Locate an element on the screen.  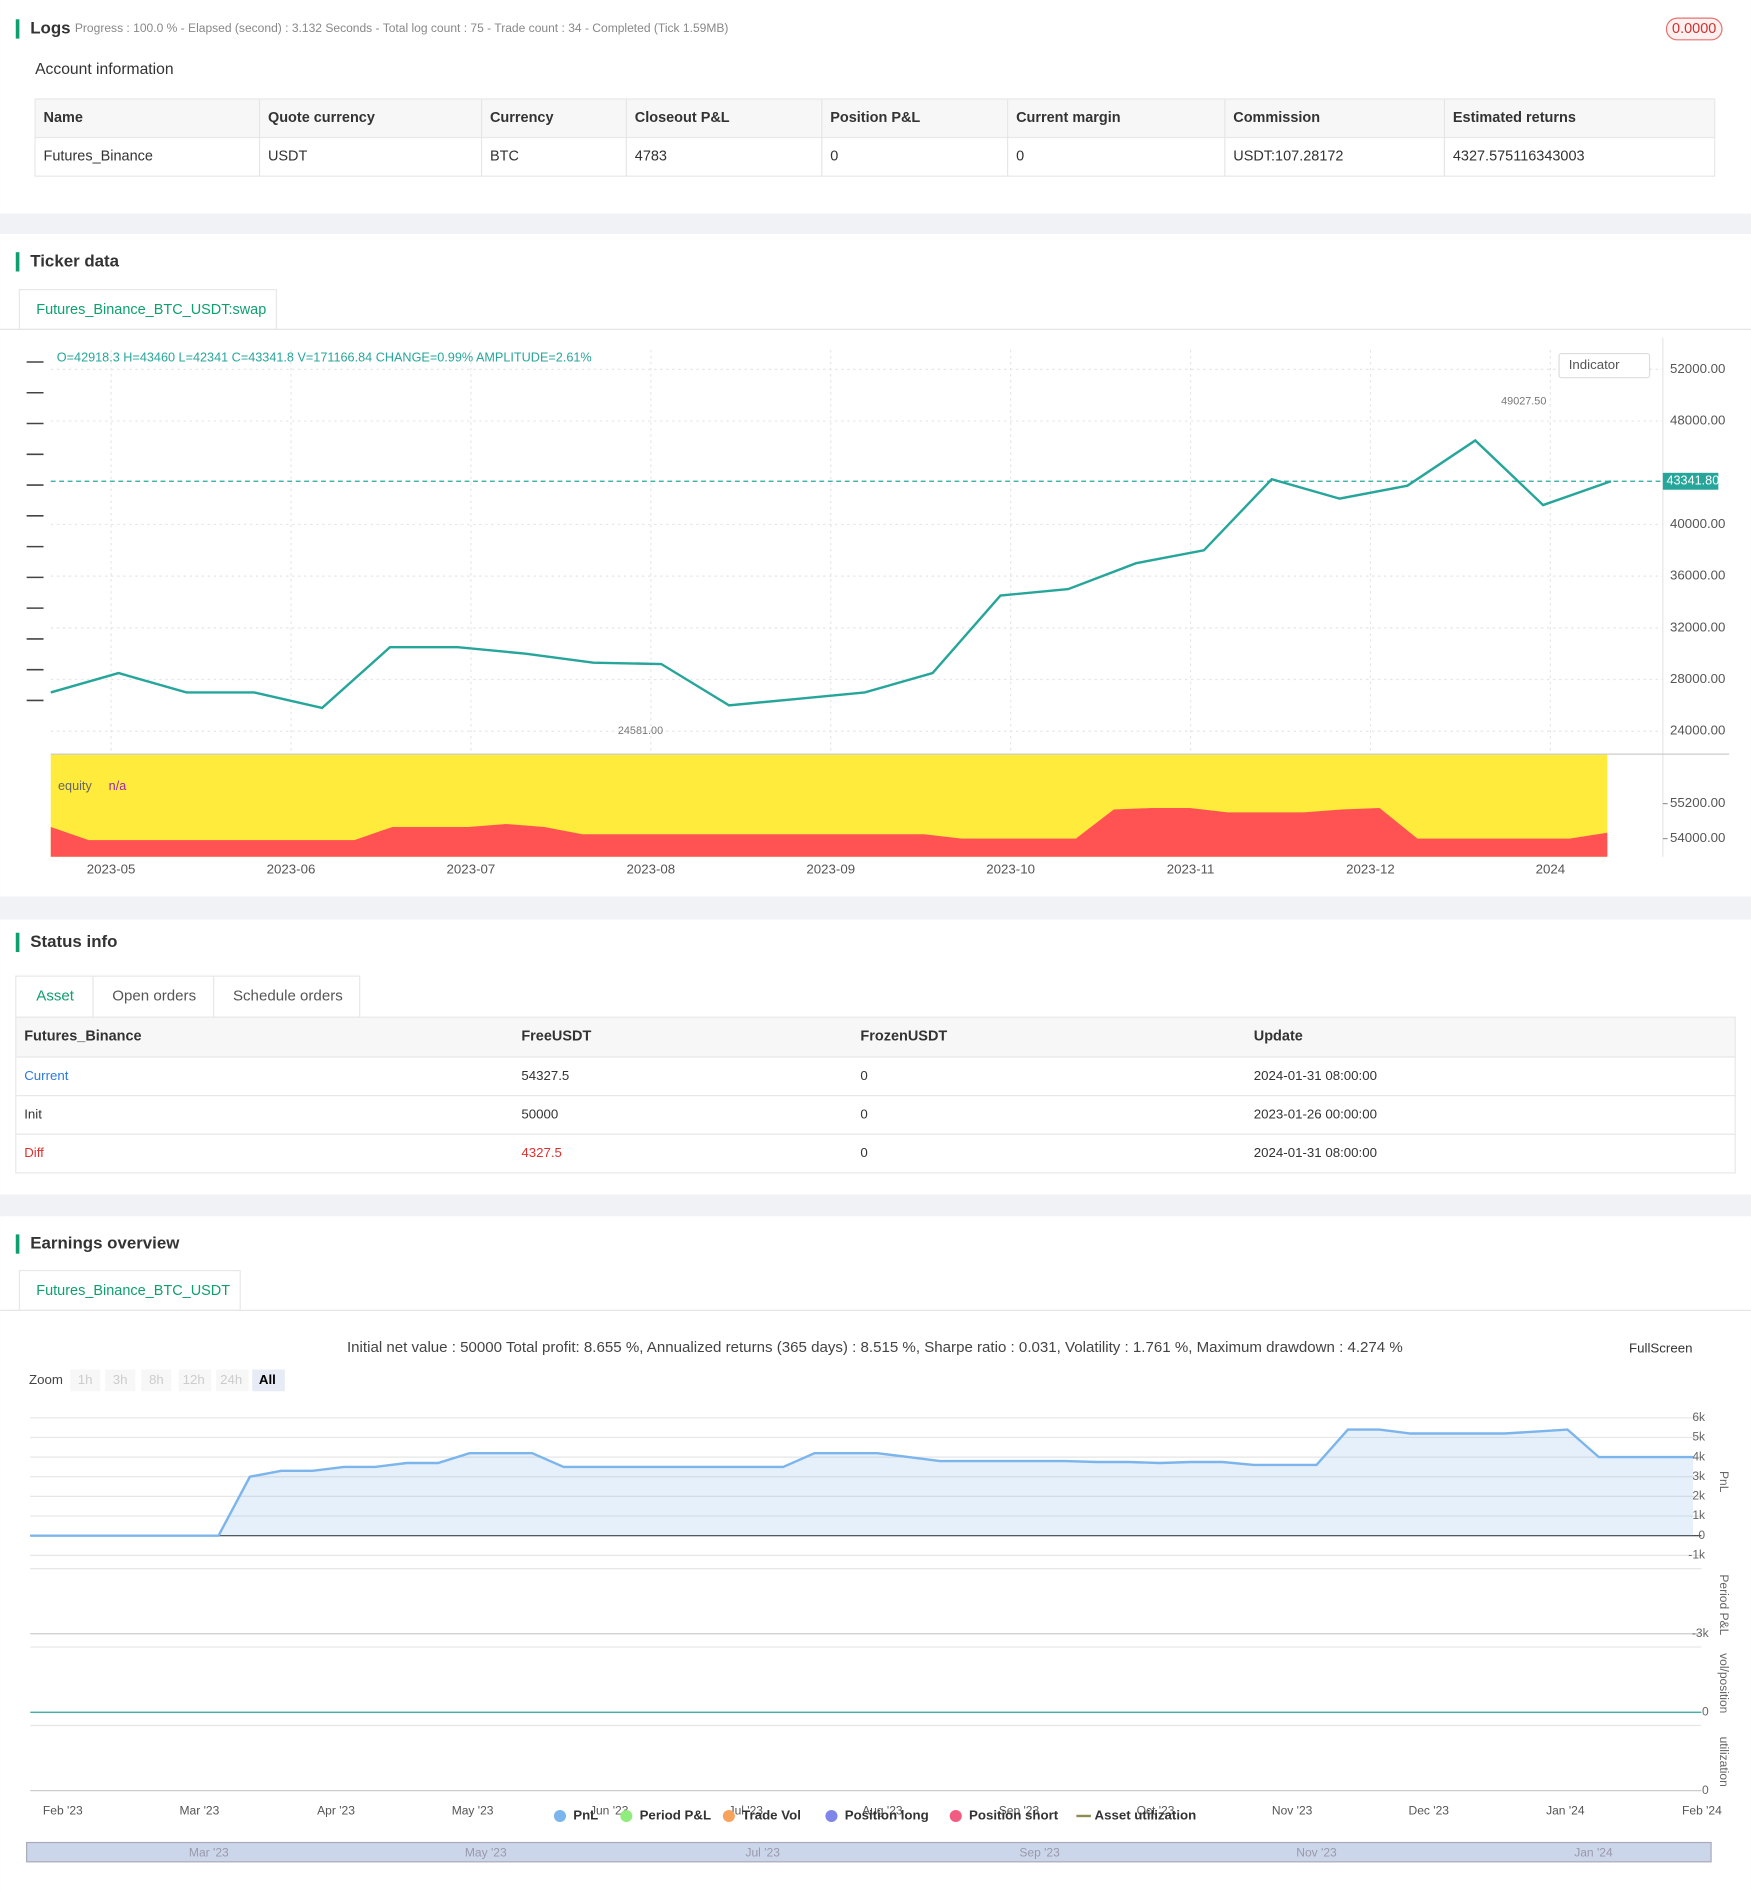
indicator-btn is located at coordinates (1604, 365).